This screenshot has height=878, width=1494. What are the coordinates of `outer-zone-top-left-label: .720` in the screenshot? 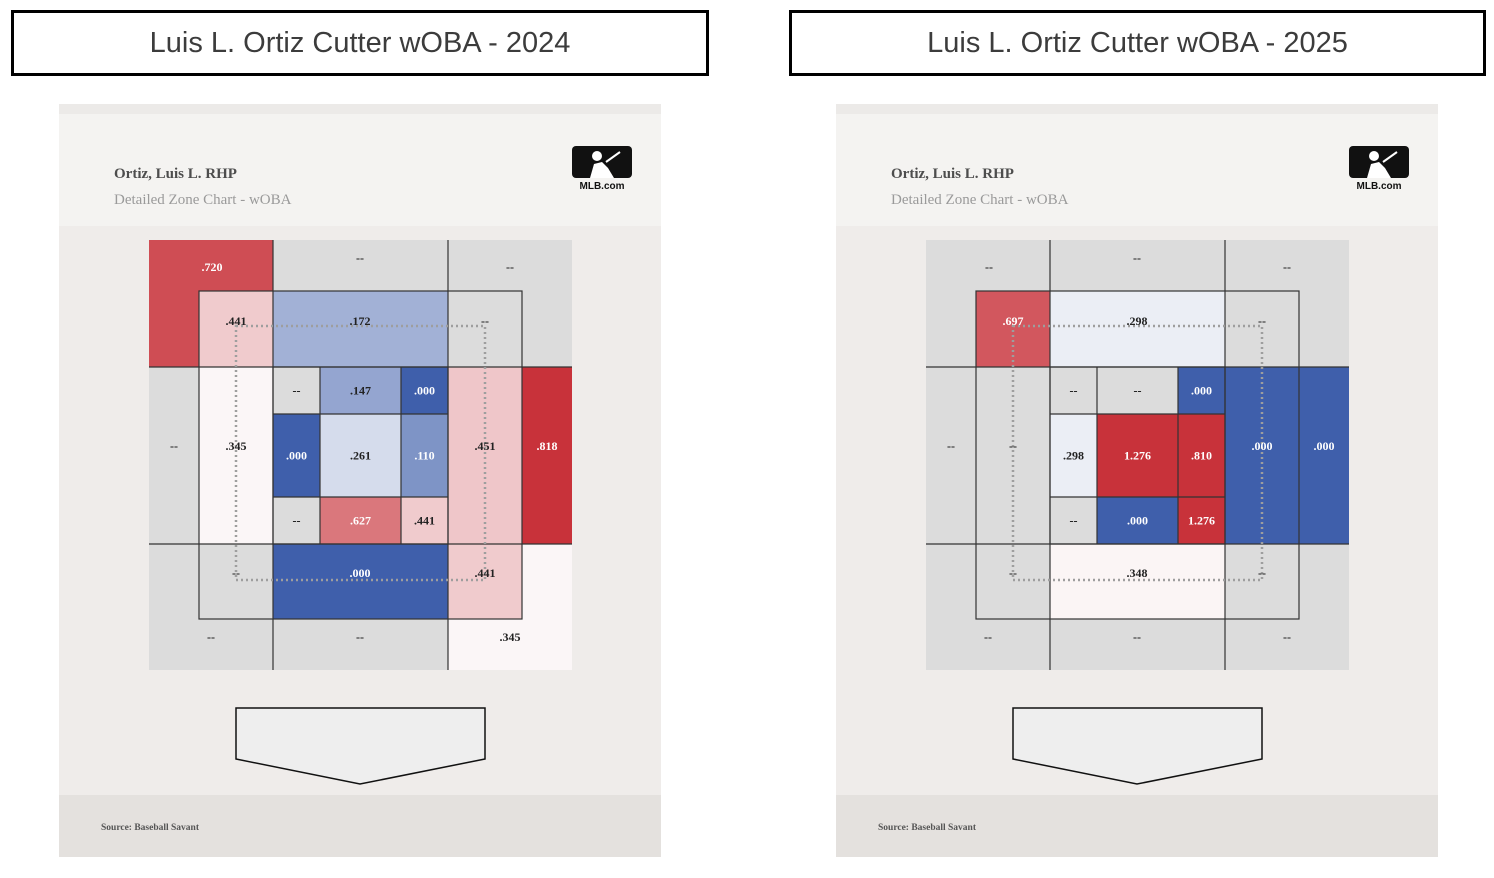 It's located at (212, 267).